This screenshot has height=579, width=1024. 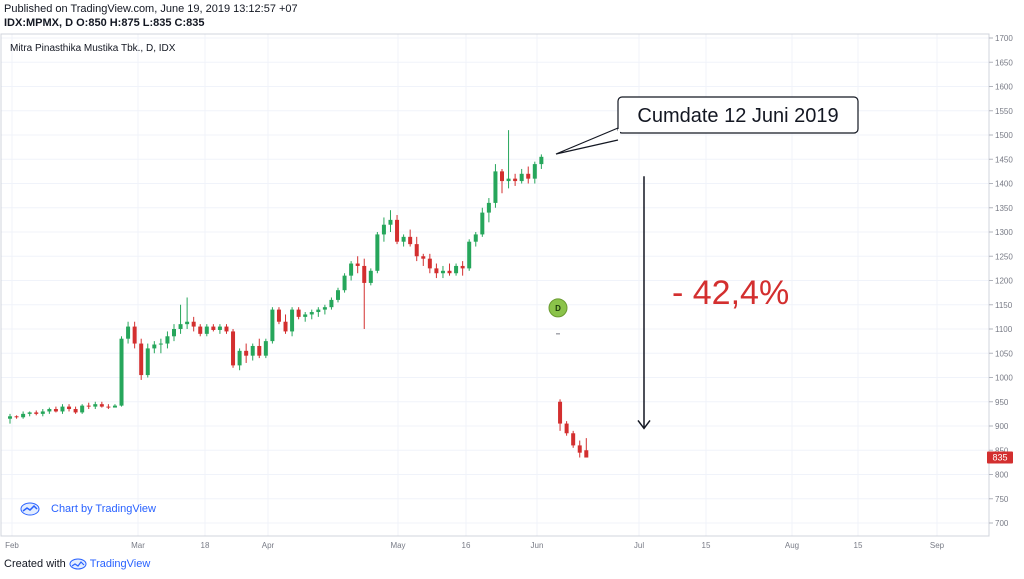 I want to click on dividend-marker: D, so click(x=558, y=316).